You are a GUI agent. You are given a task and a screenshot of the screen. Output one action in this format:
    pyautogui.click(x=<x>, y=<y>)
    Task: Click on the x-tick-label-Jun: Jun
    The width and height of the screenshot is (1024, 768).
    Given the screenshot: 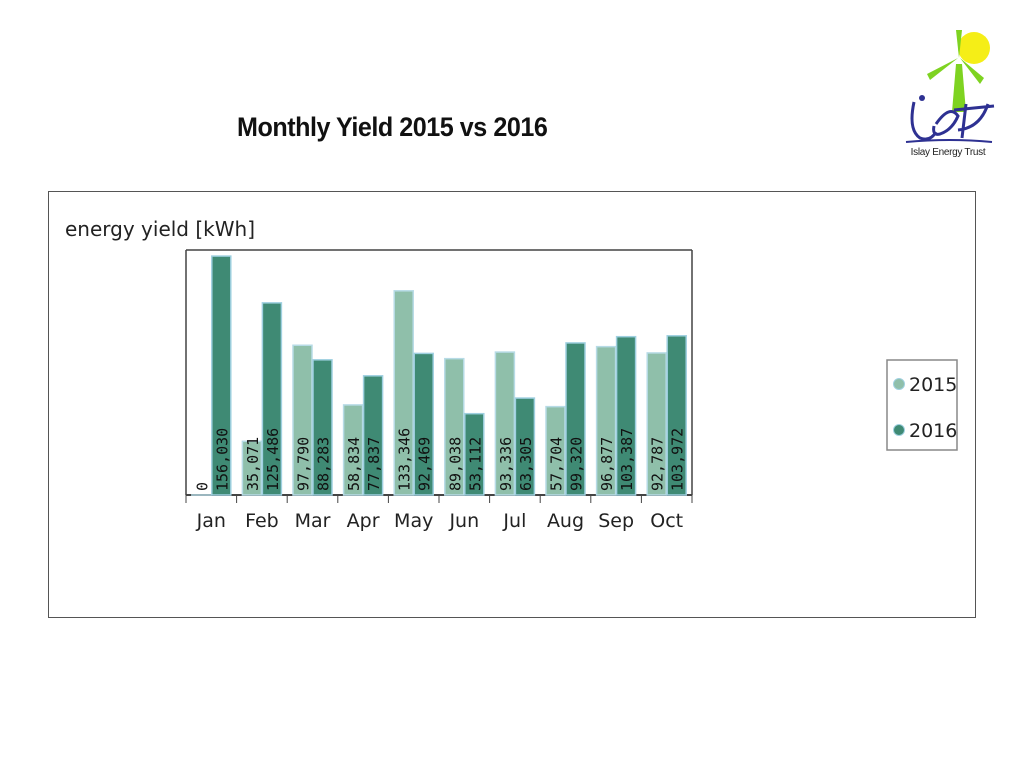 What is the action you would take?
    pyautogui.click(x=463, y=521)
    